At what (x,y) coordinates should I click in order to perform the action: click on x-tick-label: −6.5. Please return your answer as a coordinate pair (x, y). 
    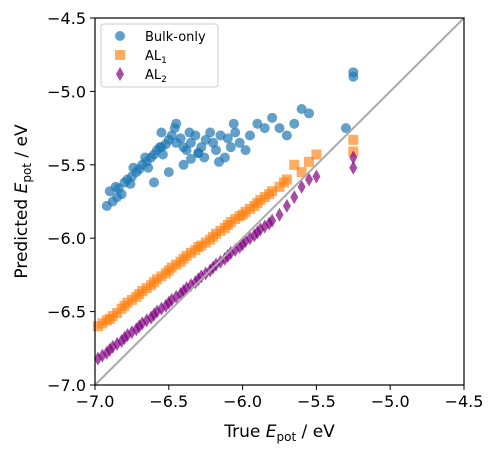
    Looking at the image, I should click on (168, 401).